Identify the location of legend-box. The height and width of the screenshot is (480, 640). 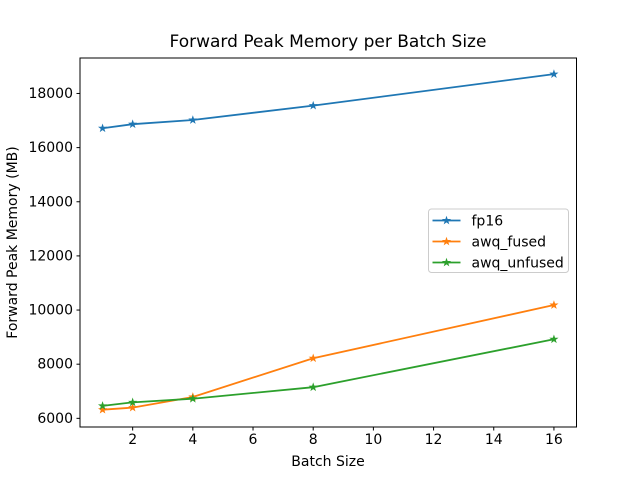
(498, 240).